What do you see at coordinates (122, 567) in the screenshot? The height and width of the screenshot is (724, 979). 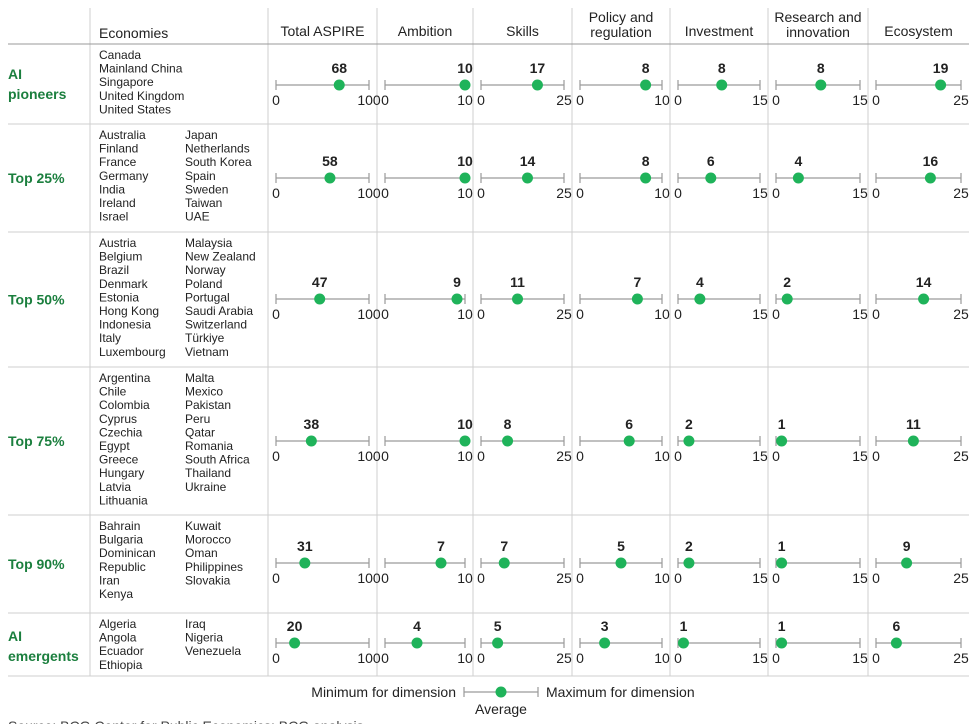 I see `economy-name: Republic` at bounding box center [122, 567].